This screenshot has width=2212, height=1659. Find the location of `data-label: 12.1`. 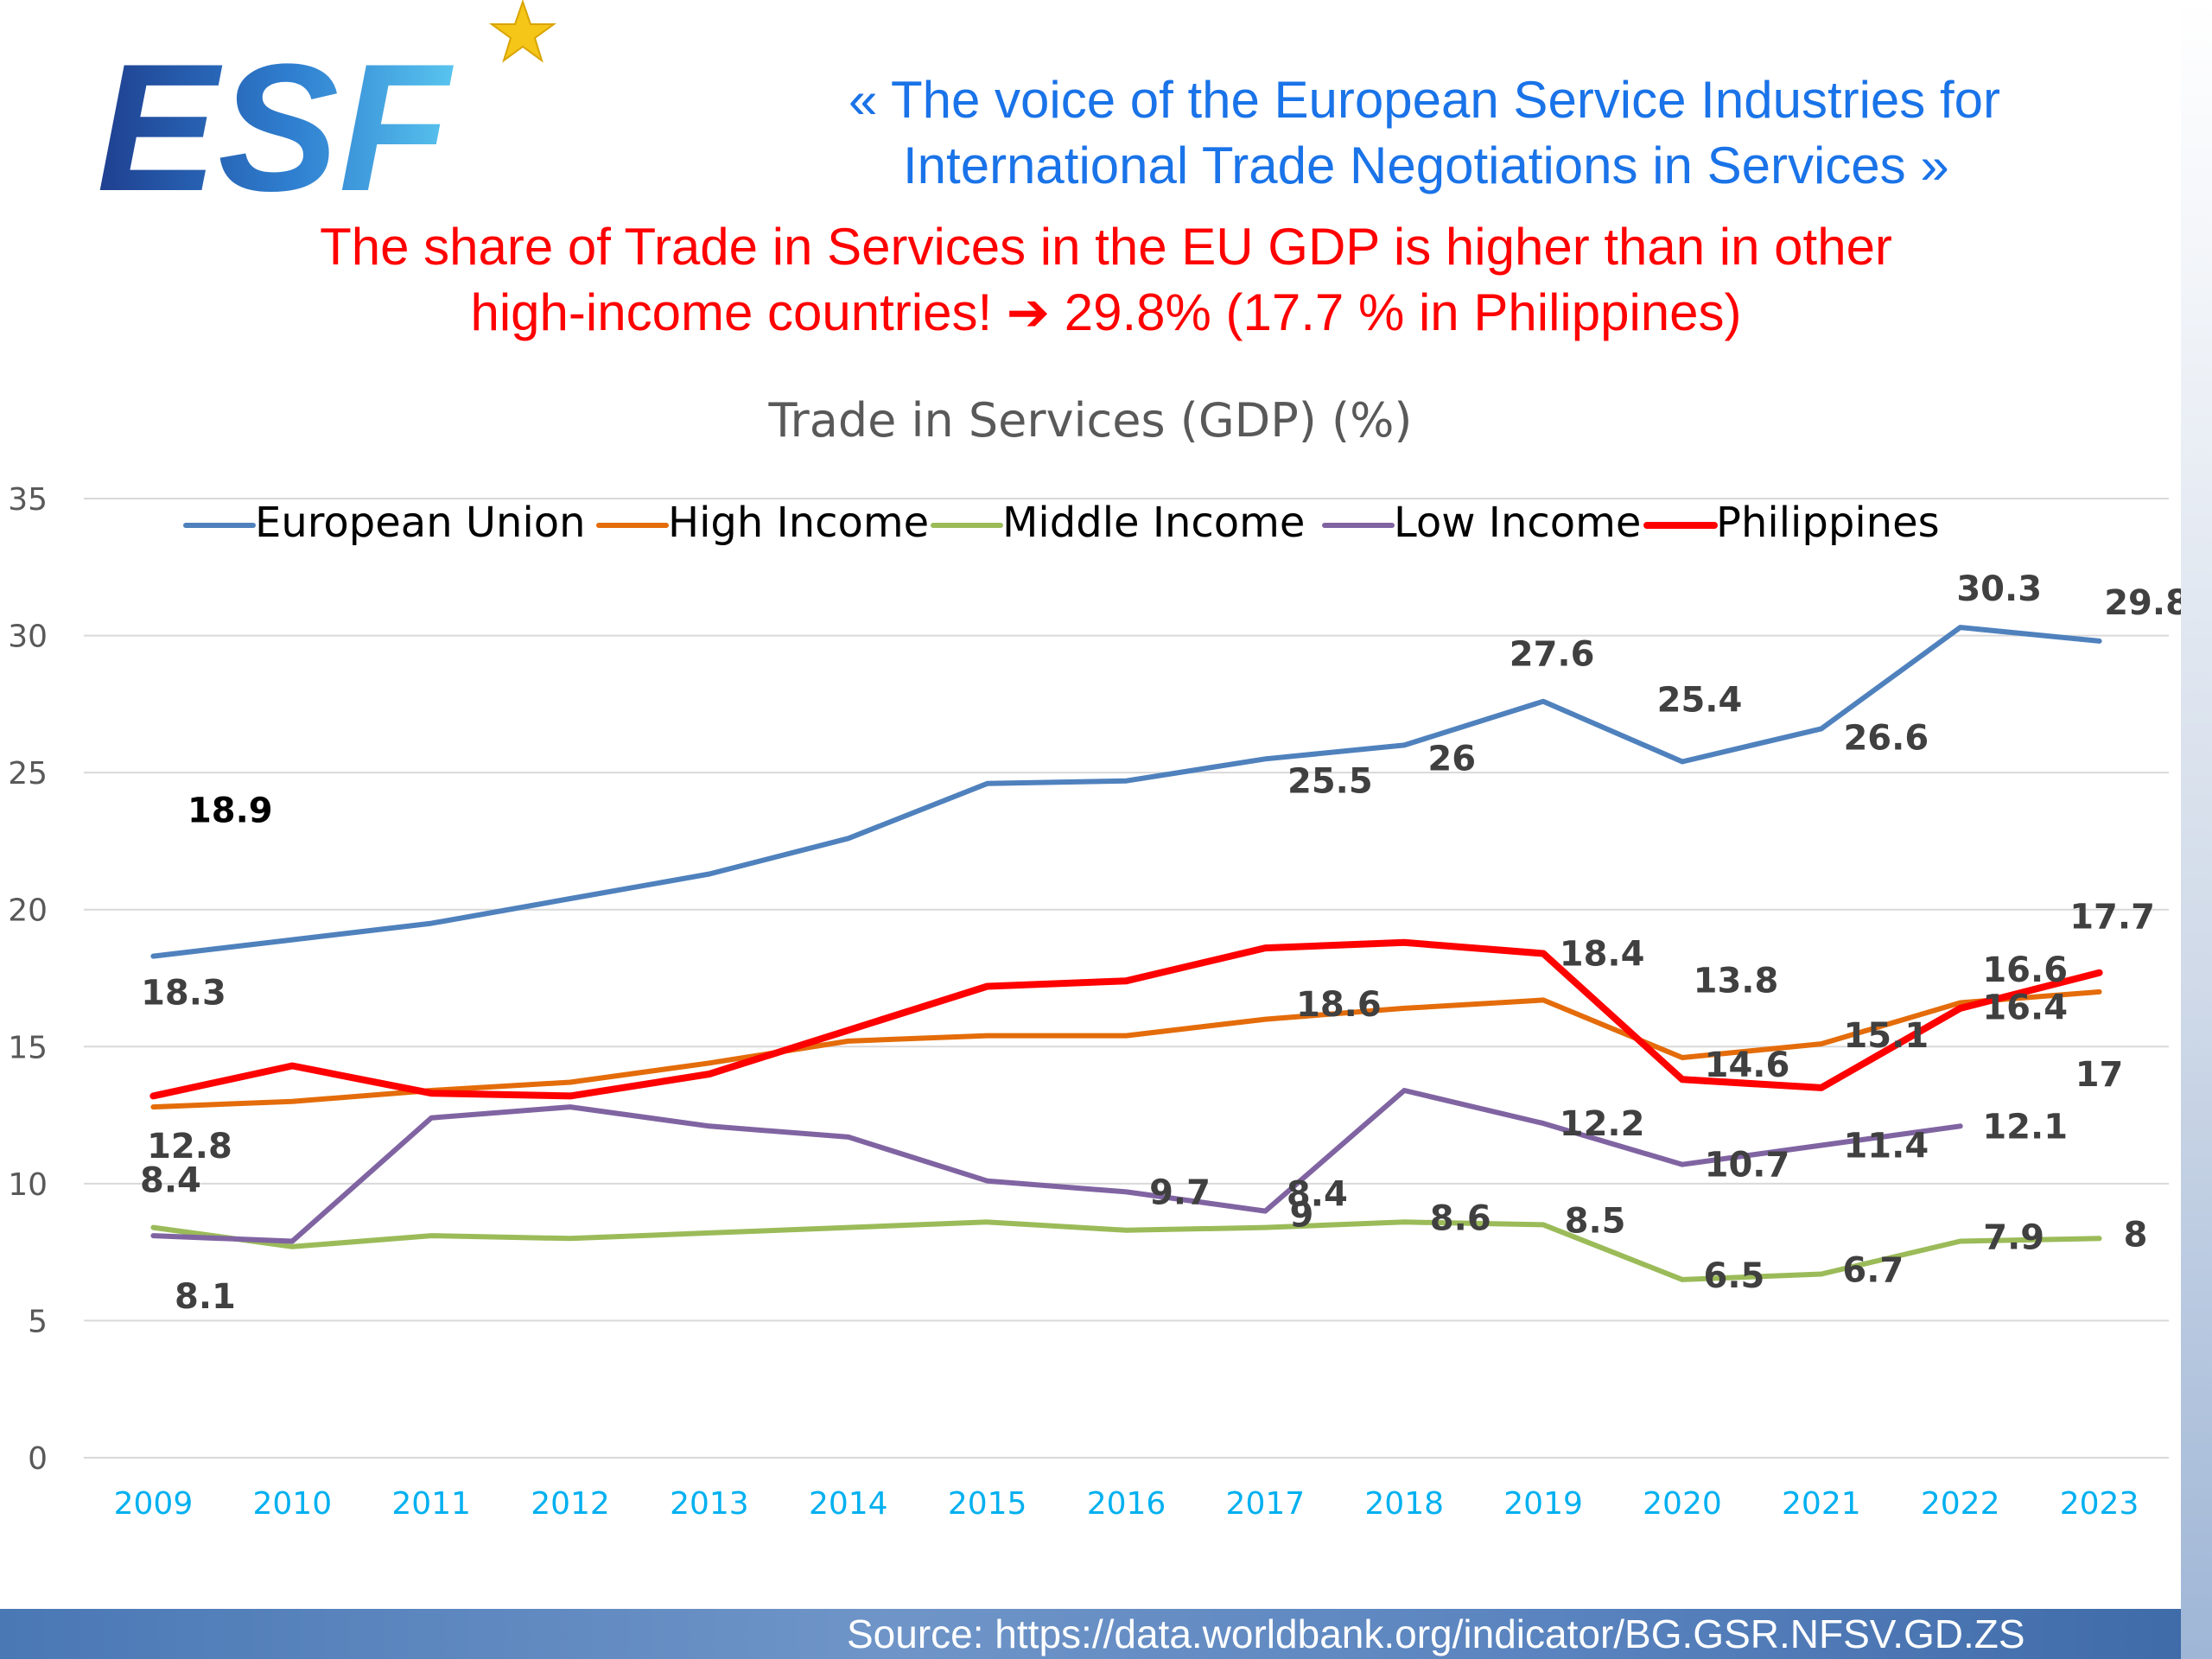

data-label: 12.1 is located at coordinates (2025, 1127).